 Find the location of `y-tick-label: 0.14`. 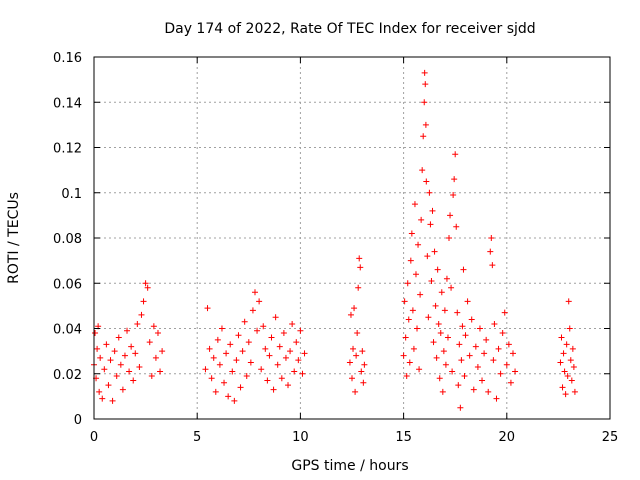

y-tick-label: 0.14 is located at coordinates (67, 103).